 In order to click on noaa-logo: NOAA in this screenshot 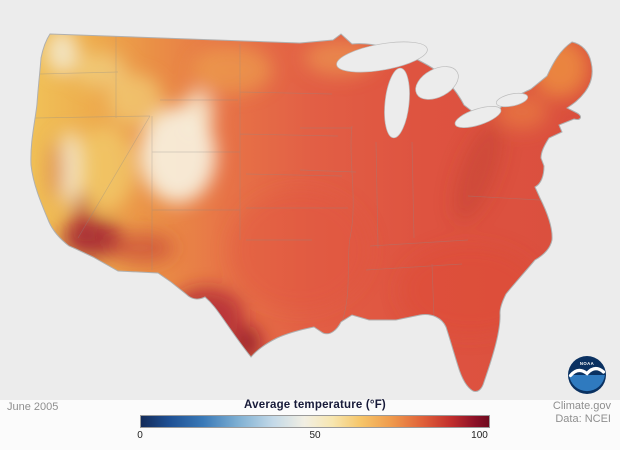, I will do `click(587, 375)`.